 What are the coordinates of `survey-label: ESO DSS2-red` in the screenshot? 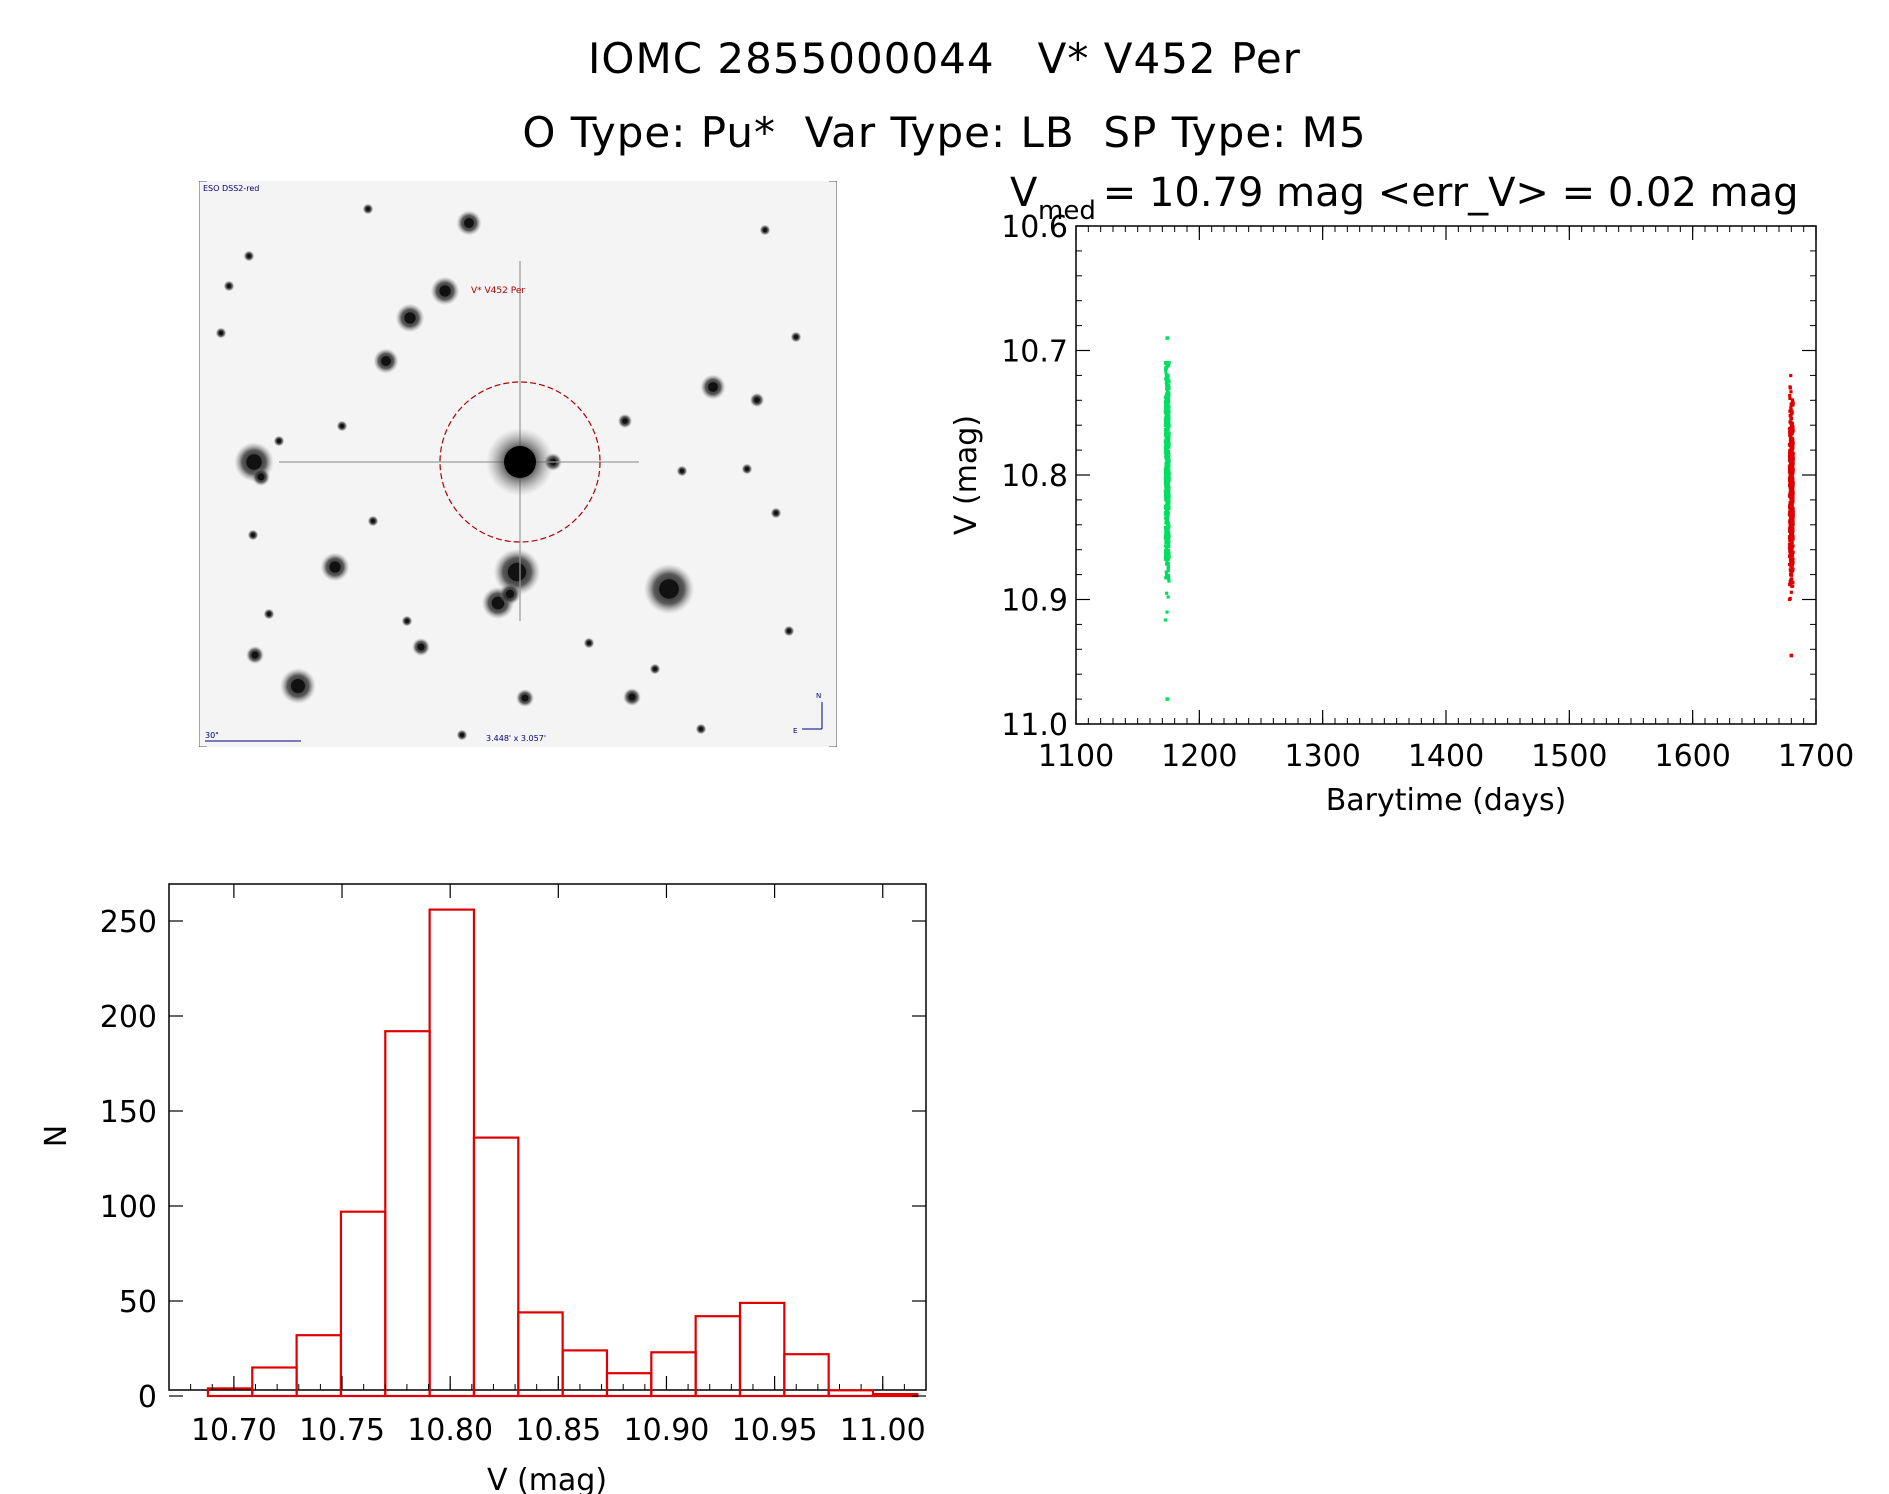 It's located at (231, 188).